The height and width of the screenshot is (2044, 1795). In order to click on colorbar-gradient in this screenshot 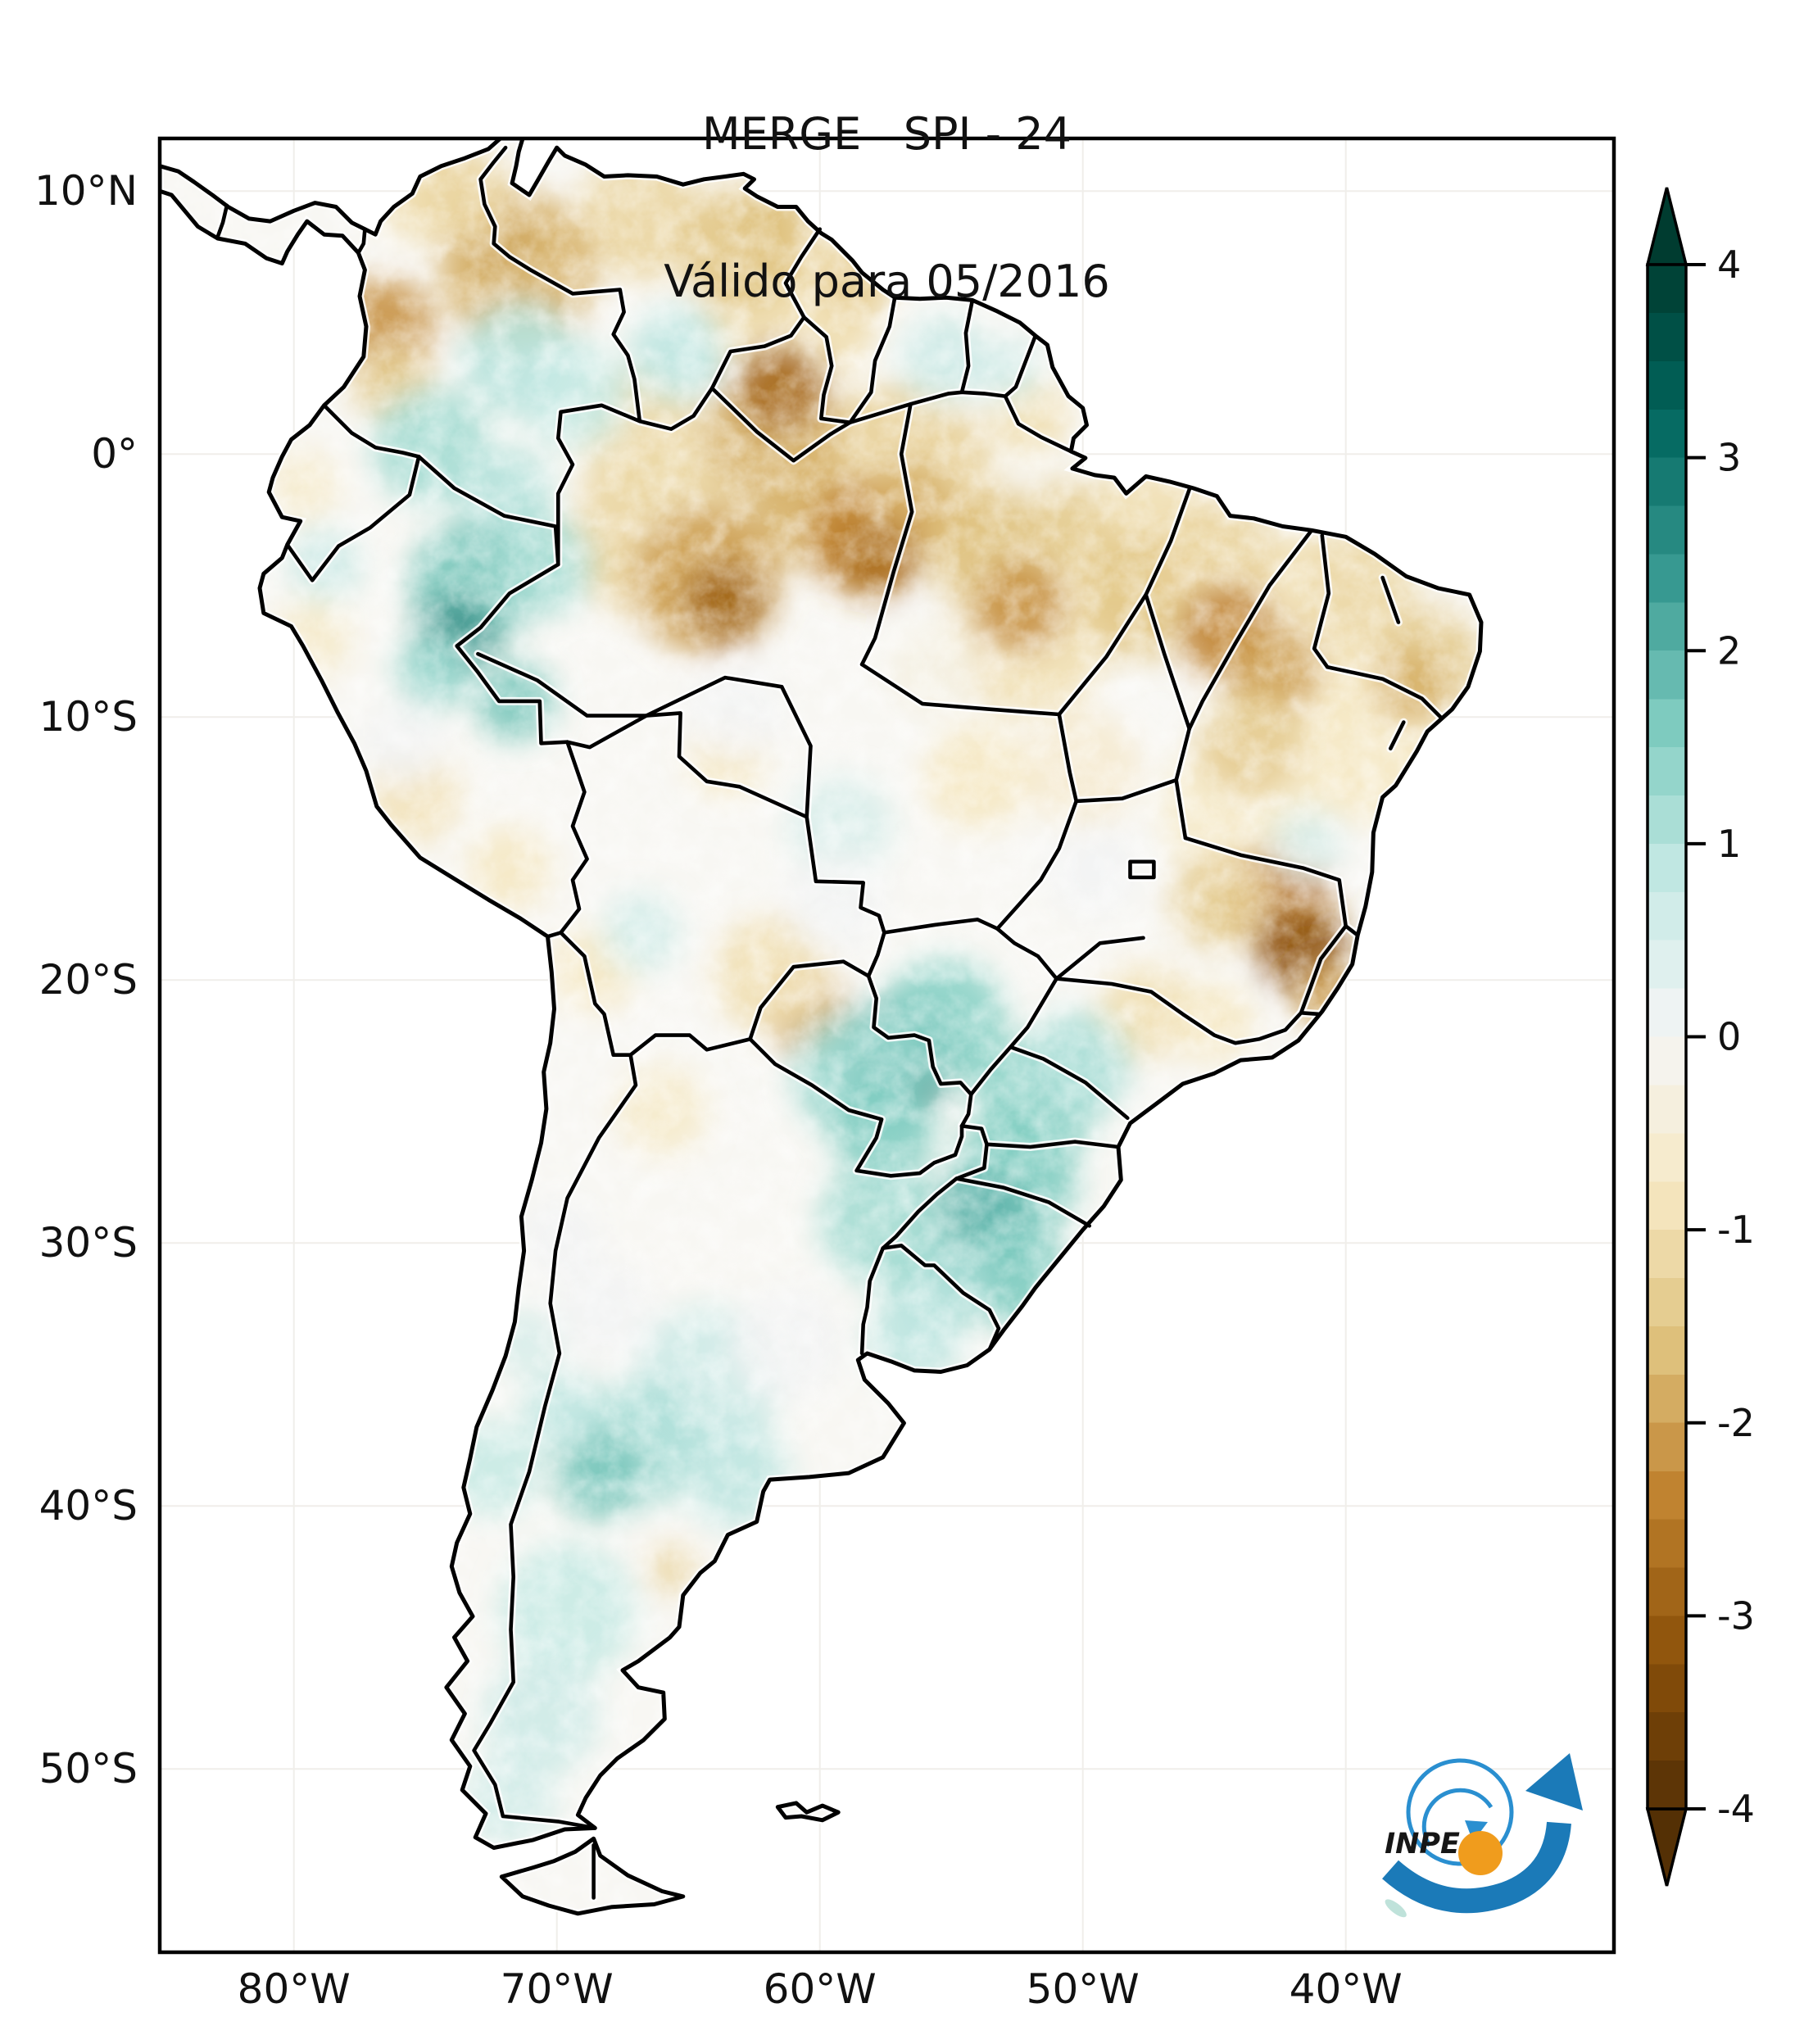, I will do `click(1667, 1037)`.